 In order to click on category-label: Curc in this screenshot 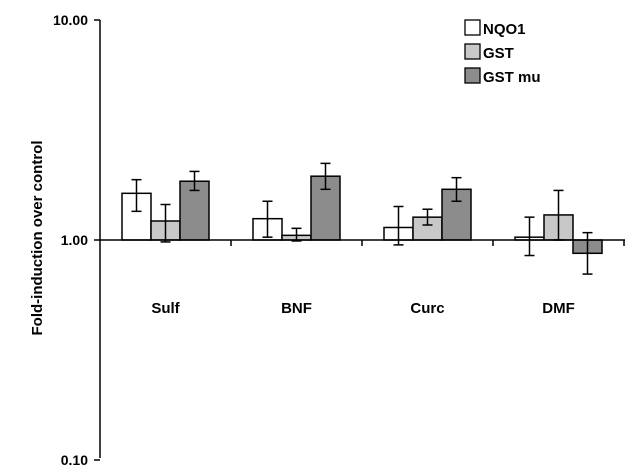, I will do `click(427, 308)`.